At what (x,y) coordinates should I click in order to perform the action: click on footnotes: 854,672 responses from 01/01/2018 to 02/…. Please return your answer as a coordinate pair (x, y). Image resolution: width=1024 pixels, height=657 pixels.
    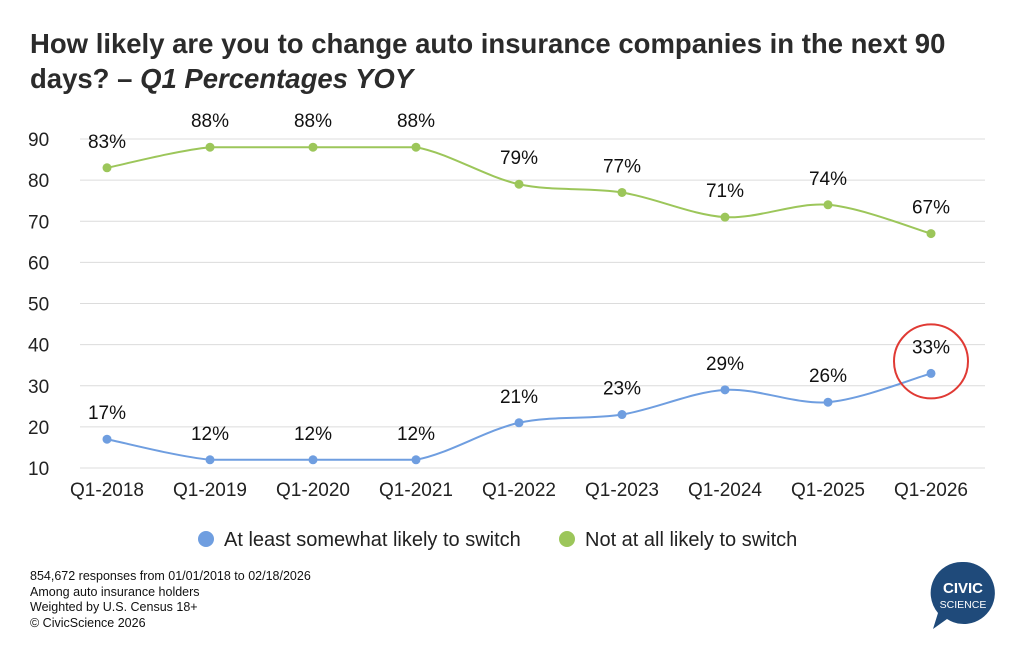
    Looking at the image, I should click on (170, 600).